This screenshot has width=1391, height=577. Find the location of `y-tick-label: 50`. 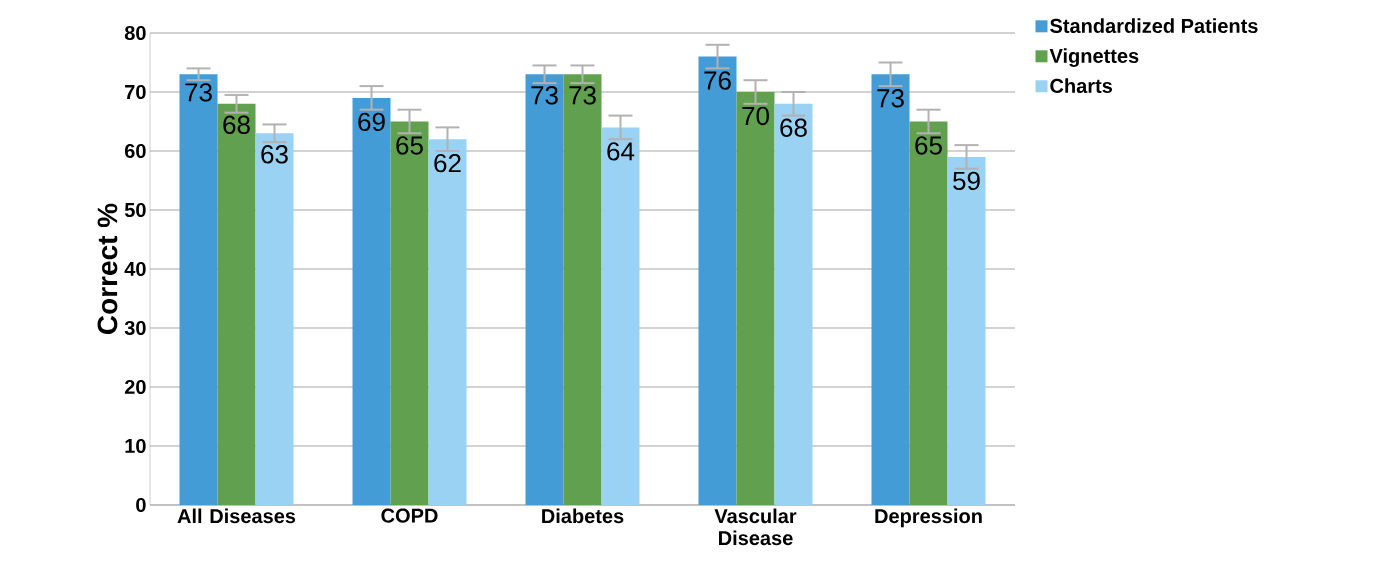

y-tick-label: 50 is located at coordinates (135, 210).